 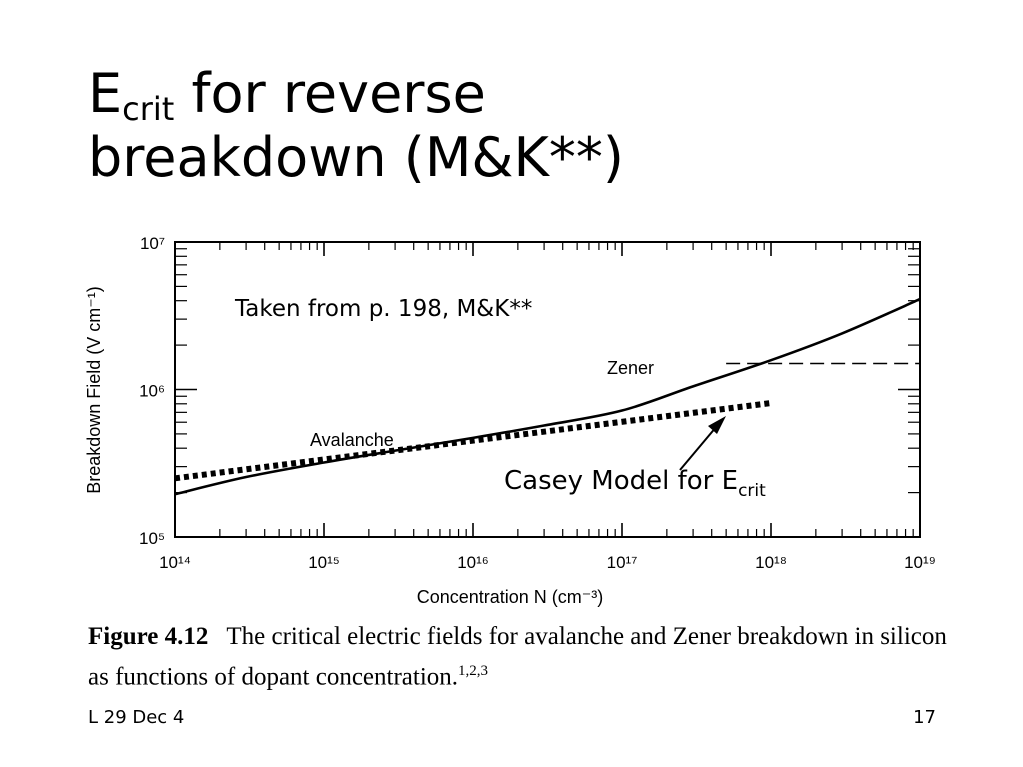 I want to click on zener-label: Zener, so click(x=630, y=368).